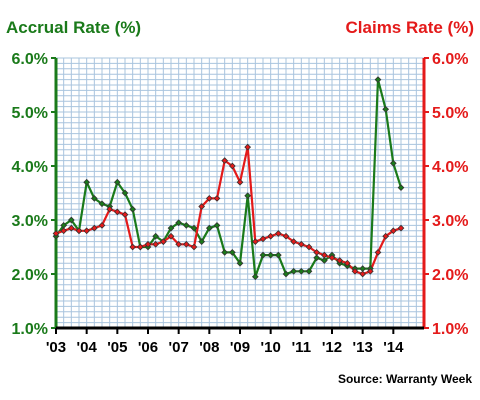 Image resolution: width=480 pixels, height=400 pixels. What do you see at coordinates (148, 347) in the screenshot?
I see `x-tick-label: '06` at bounding box center [148, 347].